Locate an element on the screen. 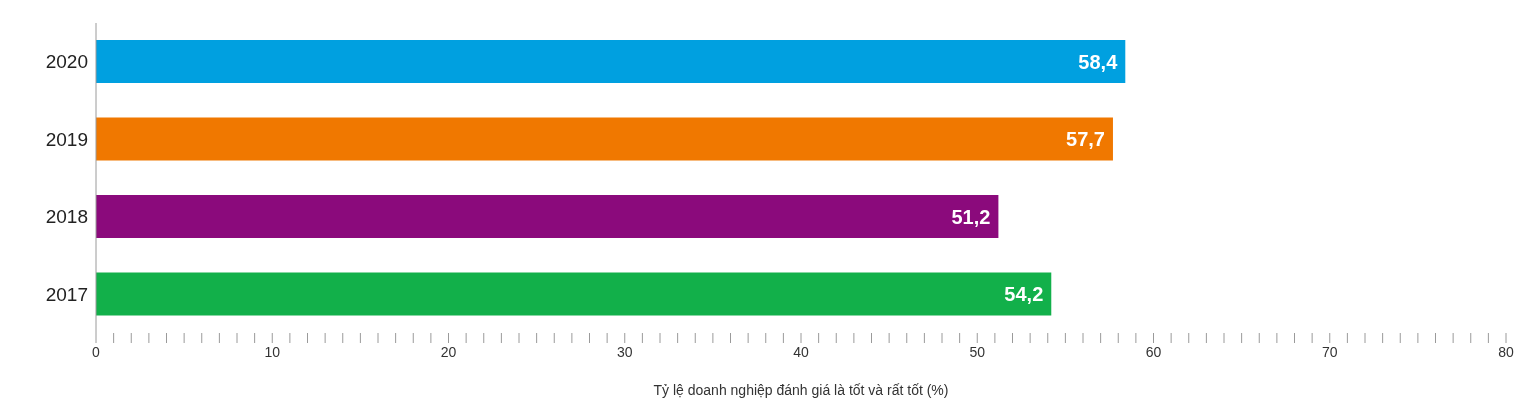  x-tick-label: 0 is located at coordinates (96, 352).